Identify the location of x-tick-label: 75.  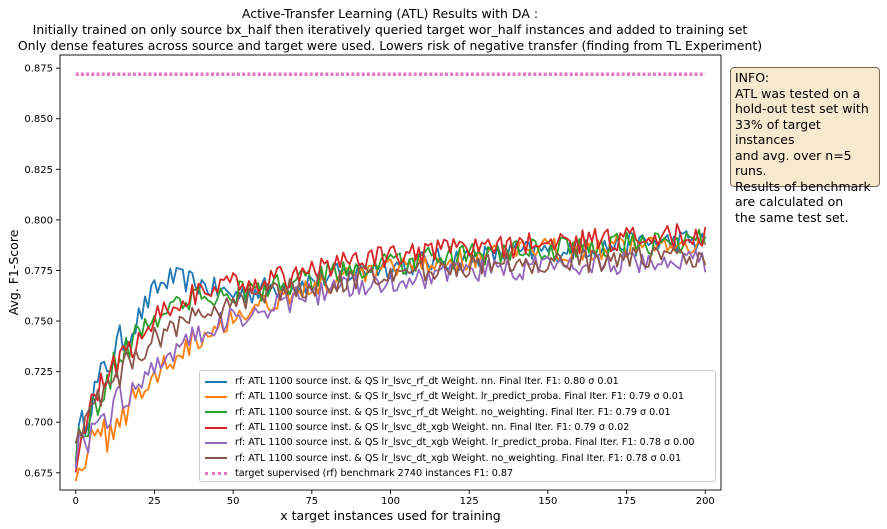
(311, 501).